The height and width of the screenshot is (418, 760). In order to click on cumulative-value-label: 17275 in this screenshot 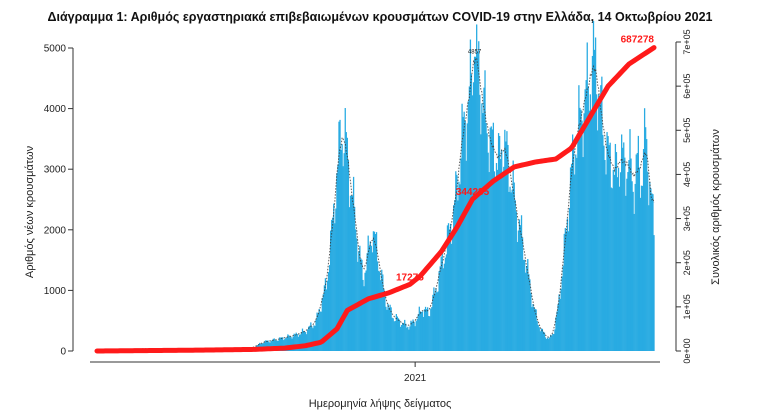, I will do `click(410, 277)`.